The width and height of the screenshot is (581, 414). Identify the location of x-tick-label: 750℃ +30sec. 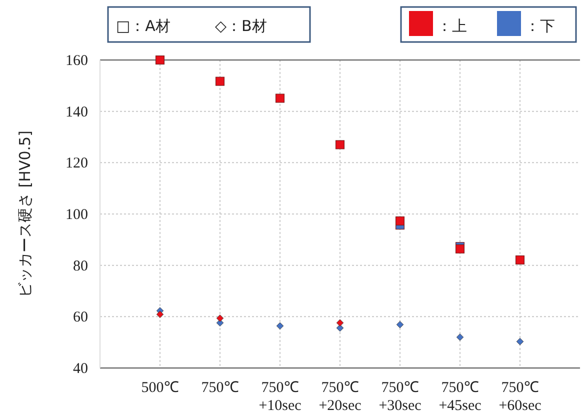
(400, 397).